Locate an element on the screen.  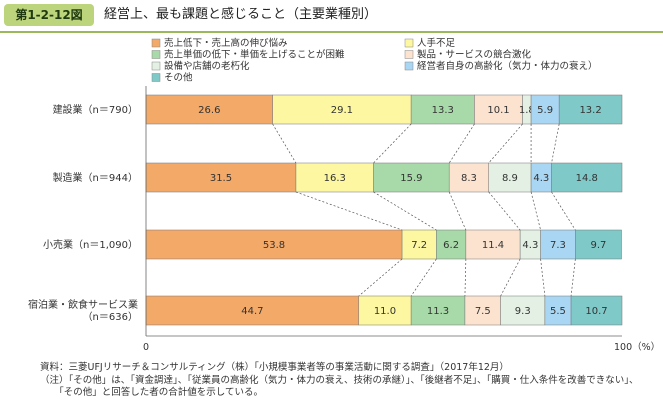
data-label: 14.8 is located at coordinates (587, 178).